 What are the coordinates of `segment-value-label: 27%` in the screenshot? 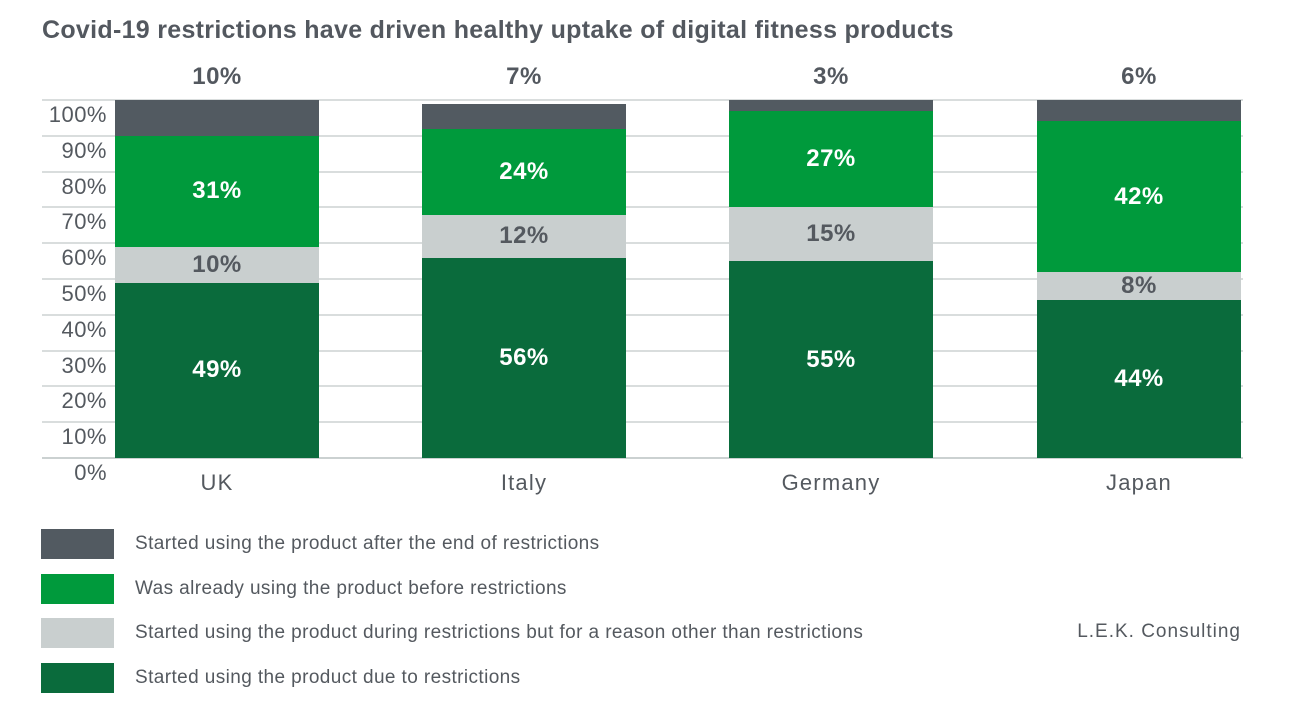 It's located at (831, 159).